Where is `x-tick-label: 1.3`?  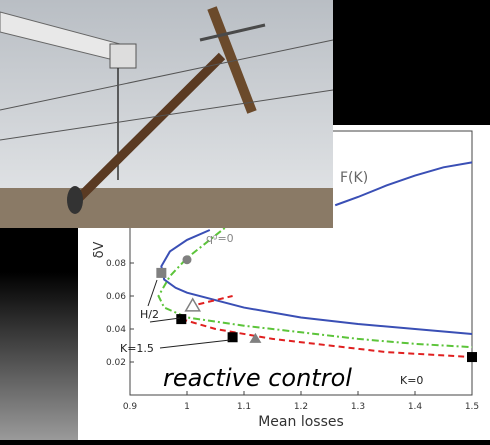
x-tick-label: 1.3 is located at coordinates (358, 407).